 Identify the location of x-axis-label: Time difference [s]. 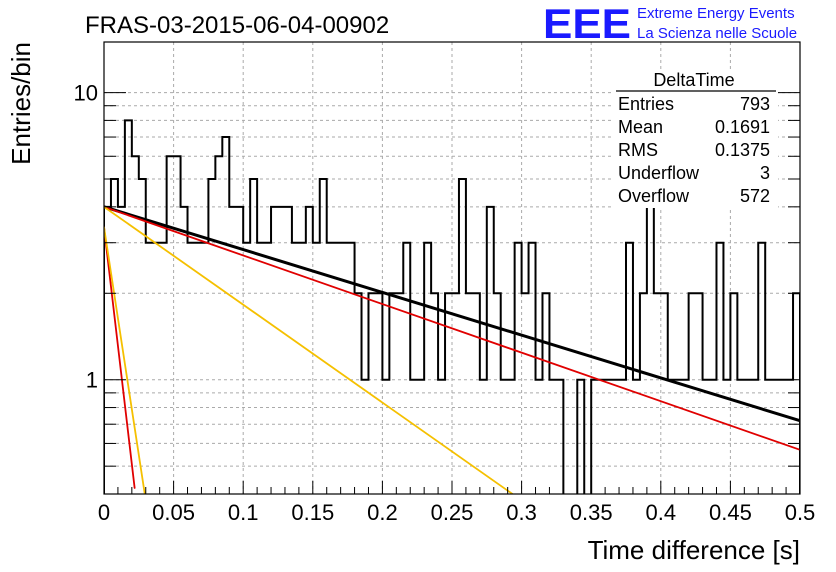
(694, 550).